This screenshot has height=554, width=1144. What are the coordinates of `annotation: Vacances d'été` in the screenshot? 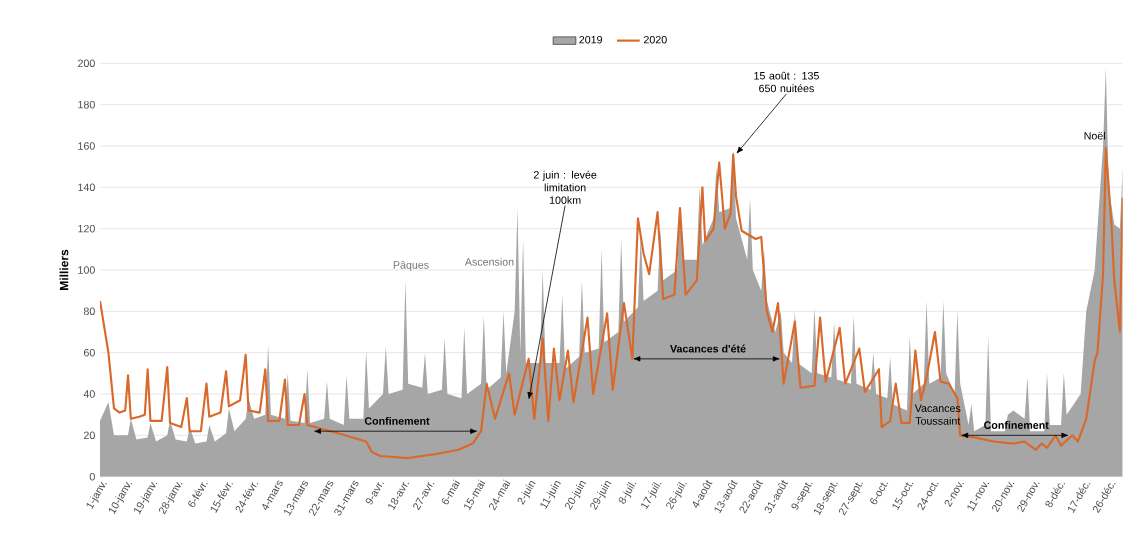 It's located at (708, 348).